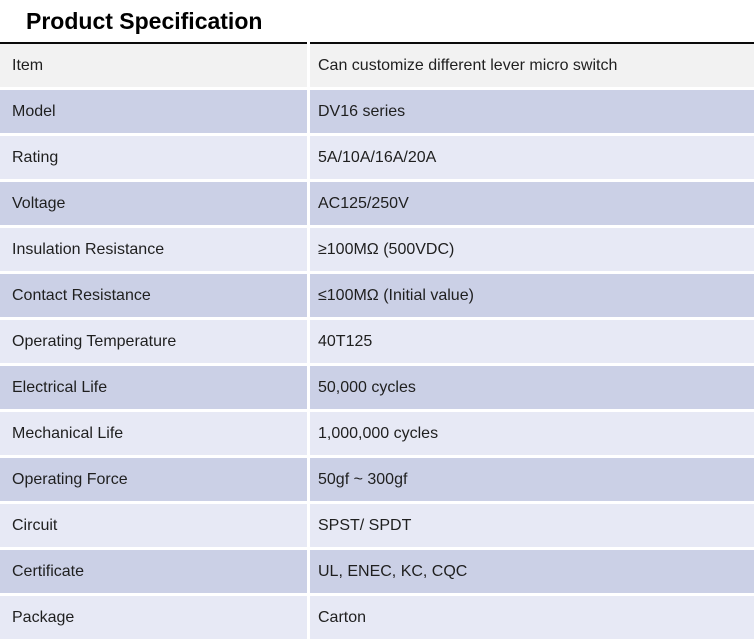 Image resolution: width=754 pixels, height=644 pixels. What do you see at coordinates (153, 617) in the screenshot?
I see `spec-label-cell: Package` at bounding box center [153, 617].